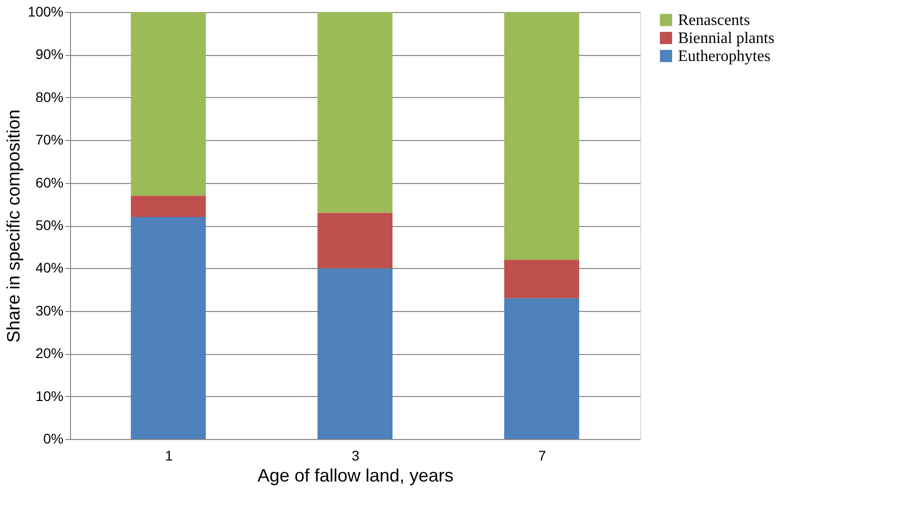  What do you see at coordinates (726, 38) in the screenshot?
I see `legend-label: Biennial plants` at bounding box center [726, 38].